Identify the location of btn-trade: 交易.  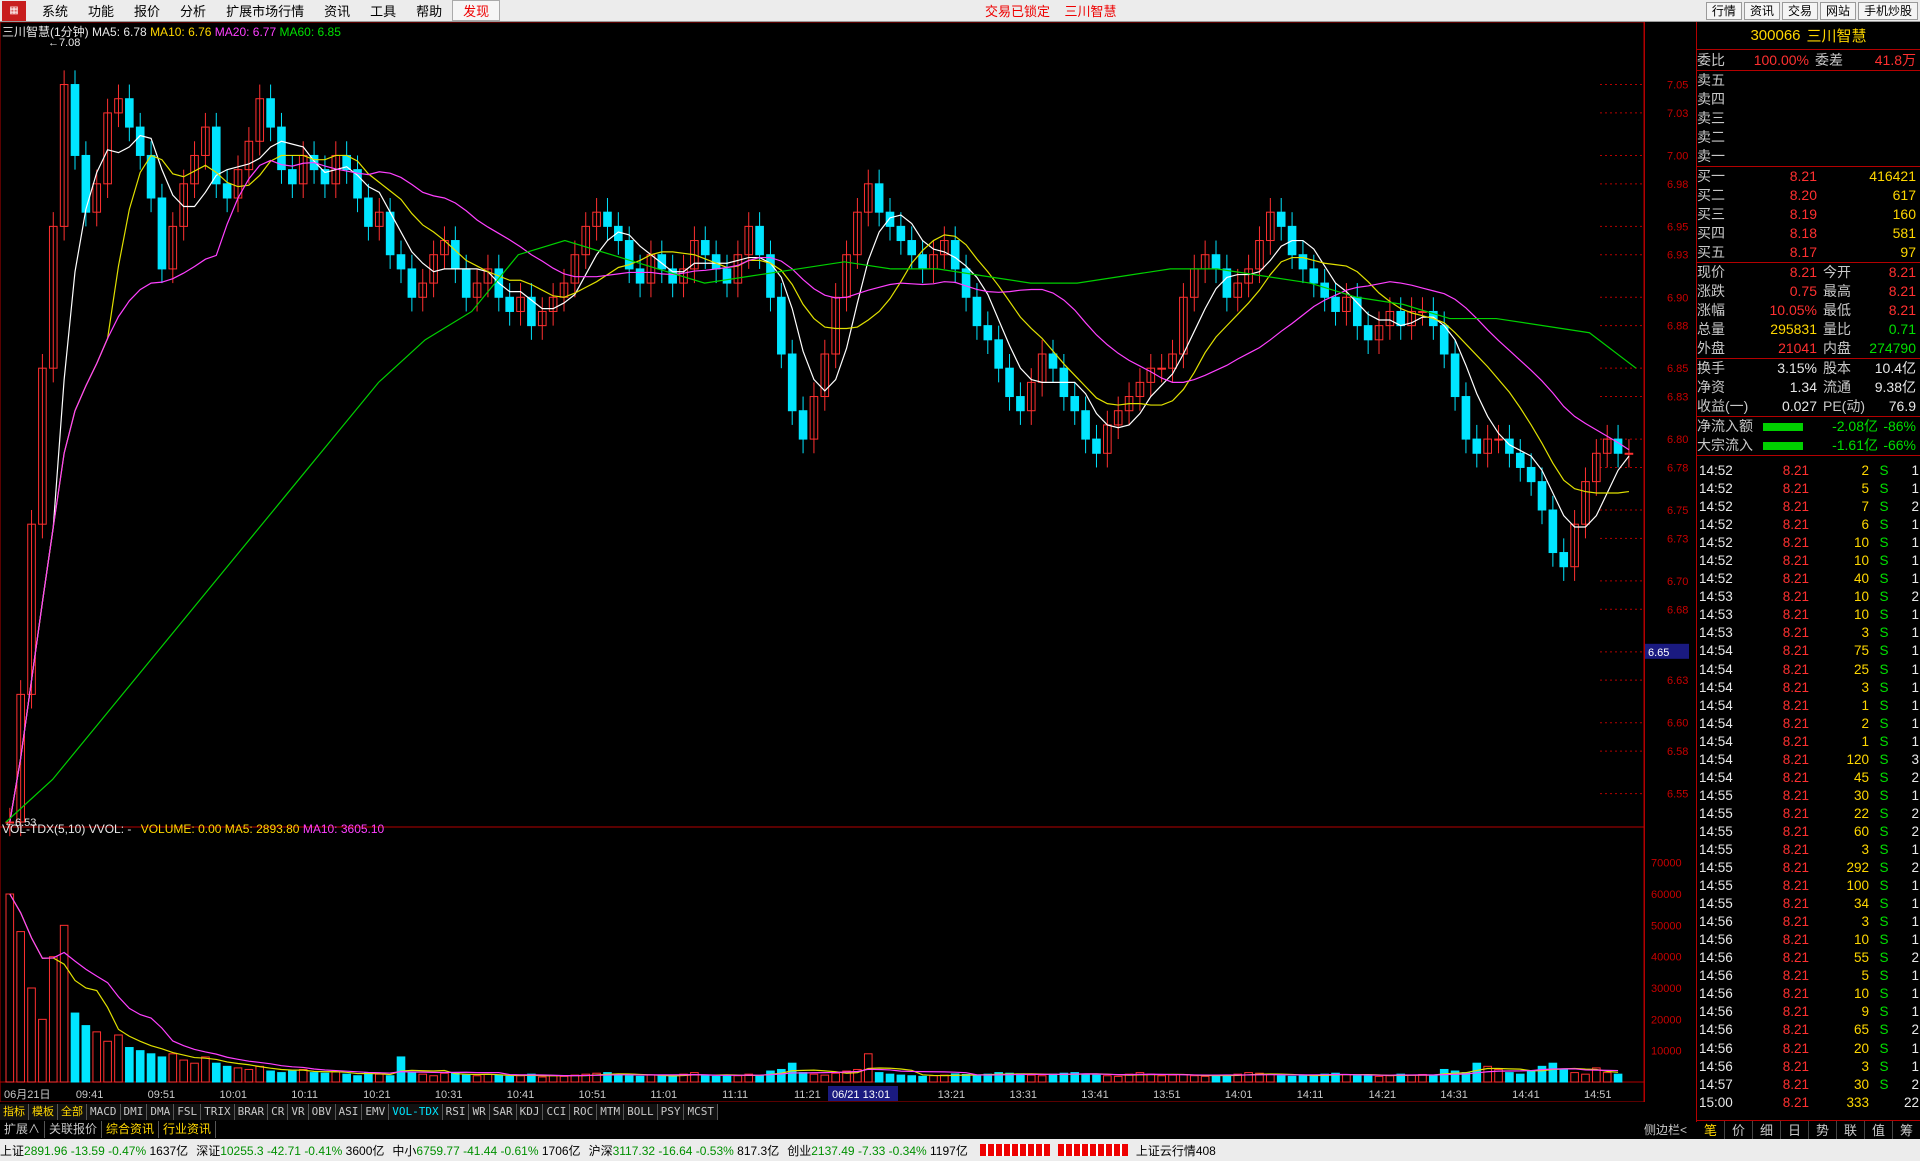
(1799, 10).